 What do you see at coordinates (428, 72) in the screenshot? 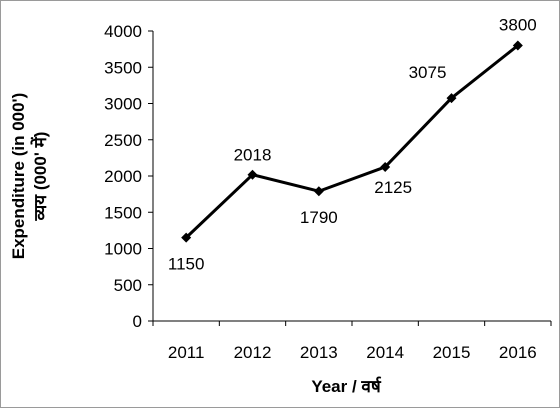
I see `data-label: 3075` at bounding box center [428, 72].